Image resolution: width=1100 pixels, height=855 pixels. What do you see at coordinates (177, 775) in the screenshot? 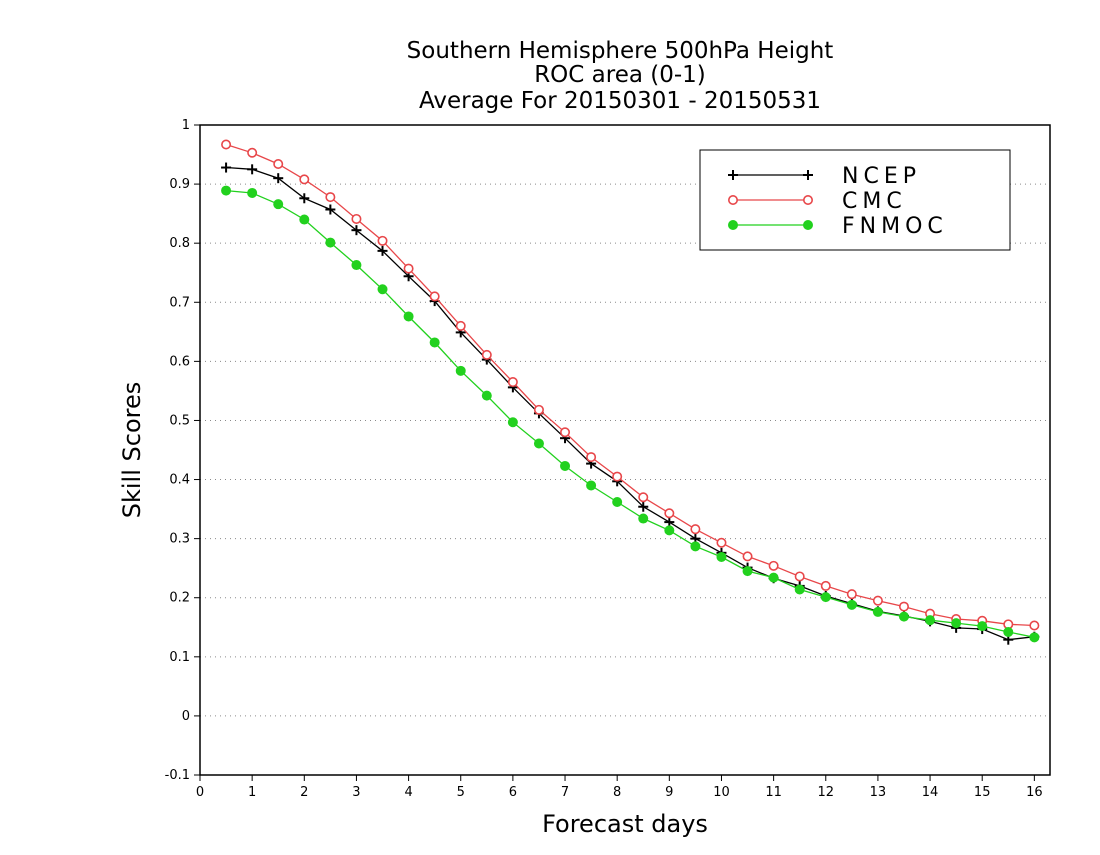
I see `y-tick-label: -0.1` at bounding box center [177, 775].